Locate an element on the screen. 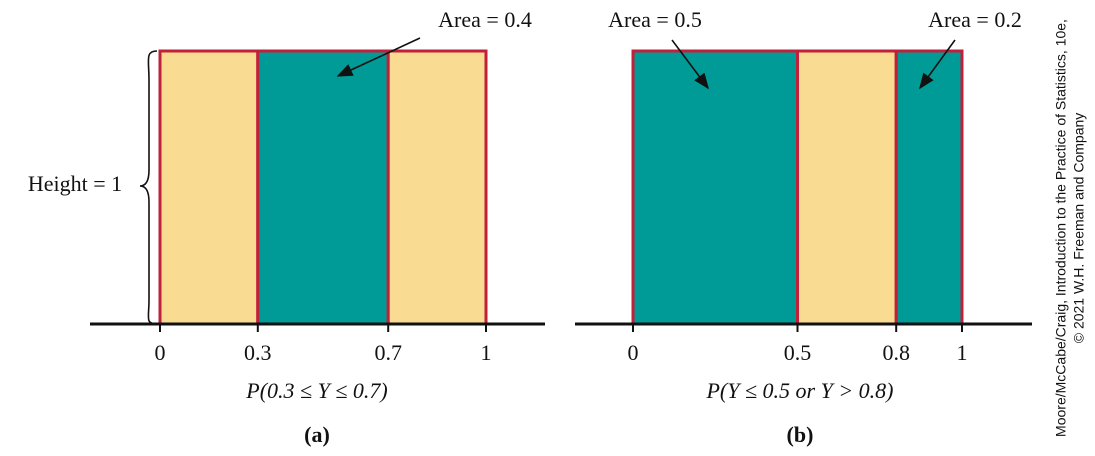  area-label: Area = 0.5 is located at coordinates (655, 19).